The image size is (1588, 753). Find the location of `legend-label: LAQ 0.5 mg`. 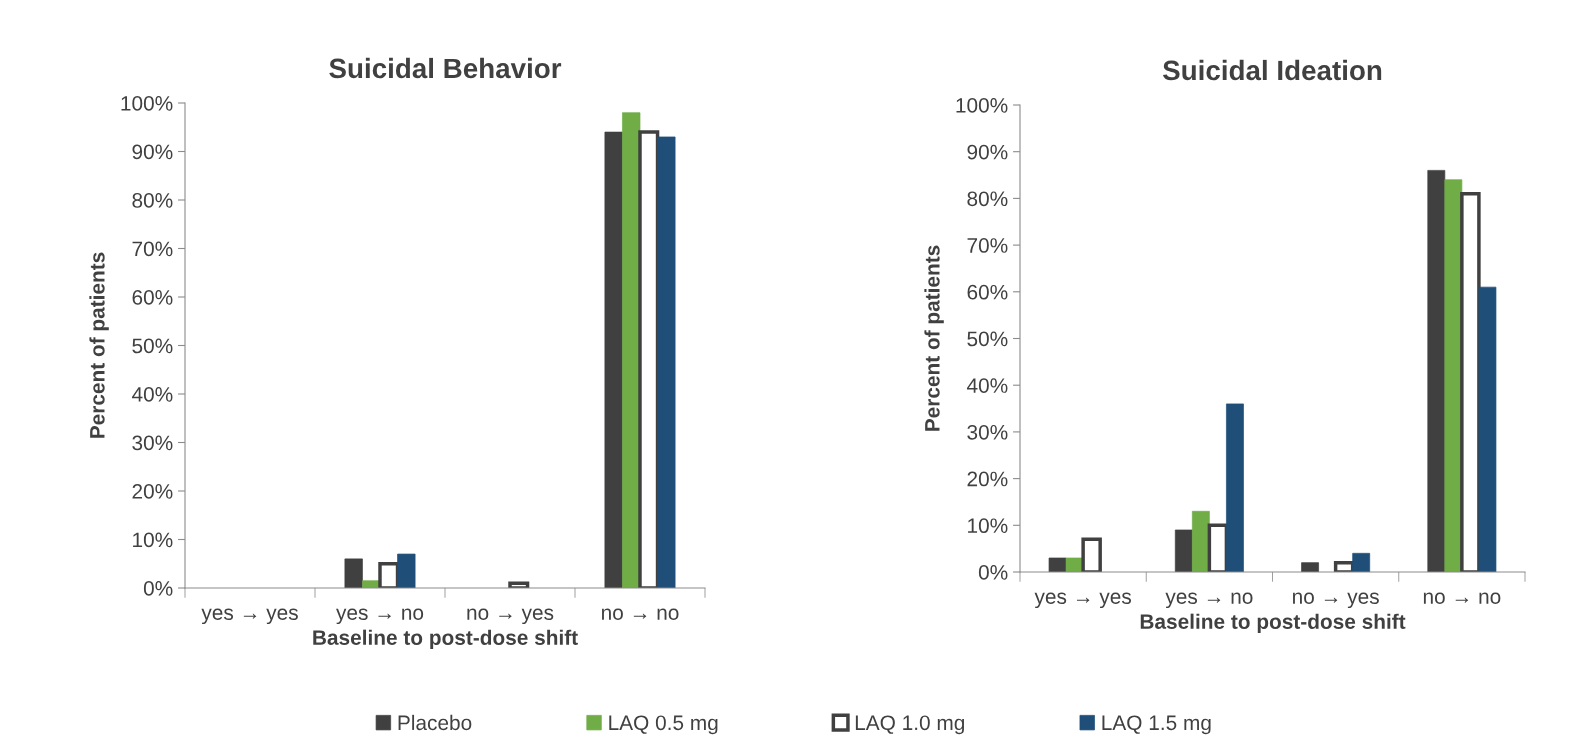

legend-label: LAQ 0.5 mg is located at coordinates (663, 725).